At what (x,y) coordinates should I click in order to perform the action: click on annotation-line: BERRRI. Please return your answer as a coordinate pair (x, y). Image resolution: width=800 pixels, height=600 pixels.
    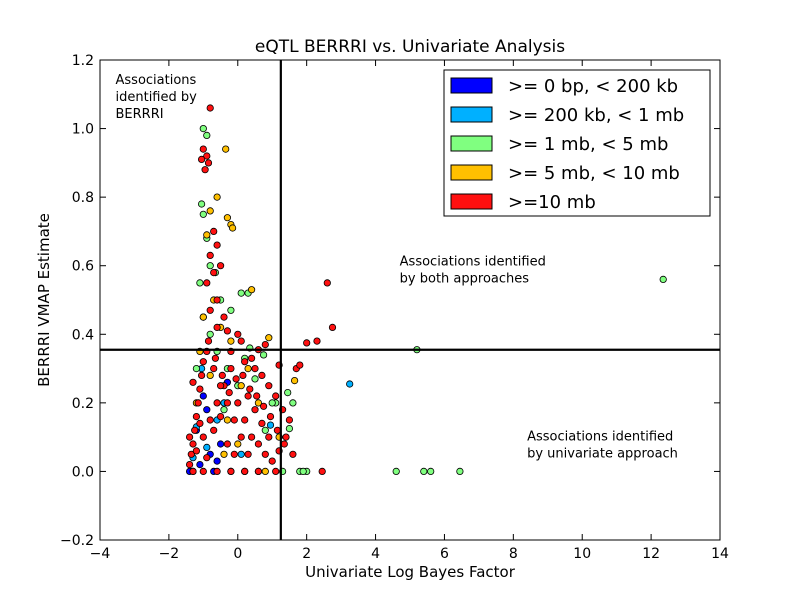
    Looking at the image, I should click on (140, 114).